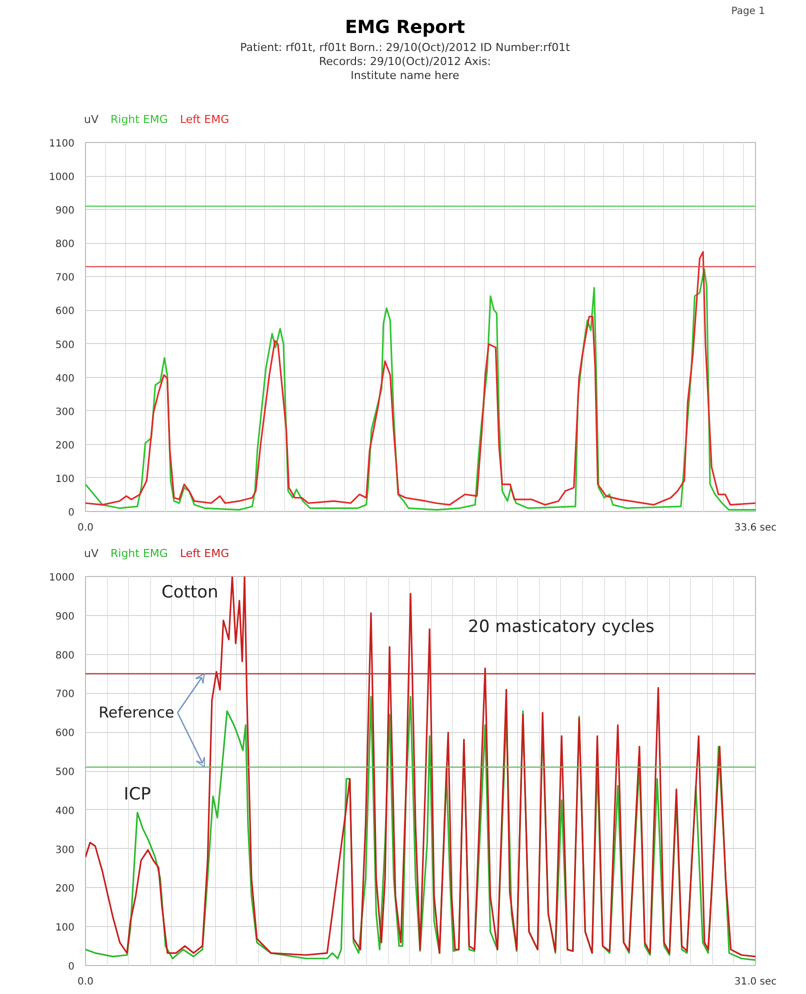 This screenshot has width=806, height=994. Describe the element at coordinates (62, 144) in the screenshot. I see `y-tick-label: 1100` at that location.